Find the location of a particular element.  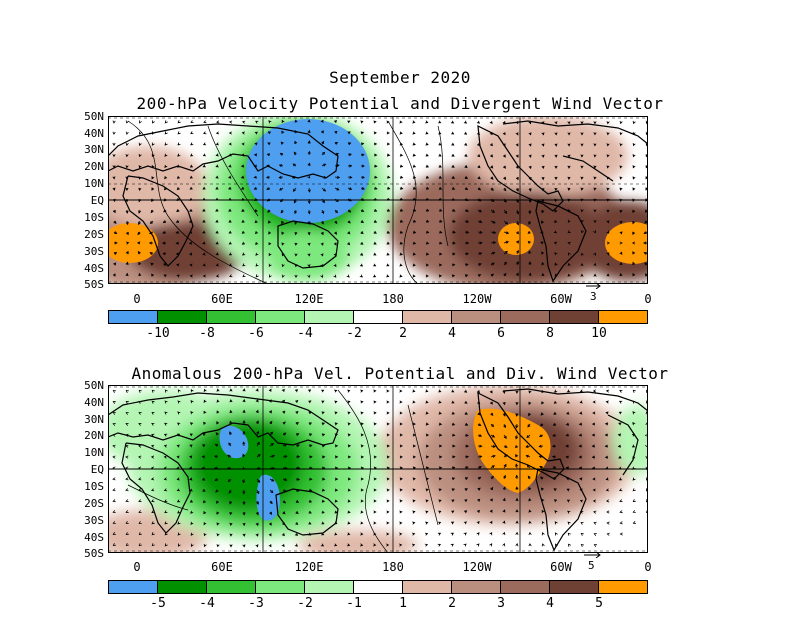

lat-label: 40S is located at coordinates (94, 268).